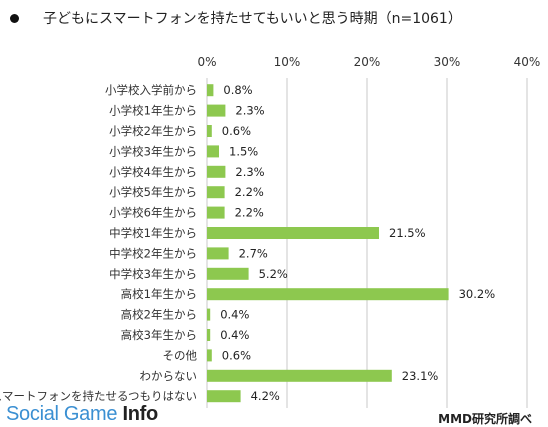 The height and width of the screenshot is (427, 548). I want to click on x-tick-label: 40%, so click(527, 62).